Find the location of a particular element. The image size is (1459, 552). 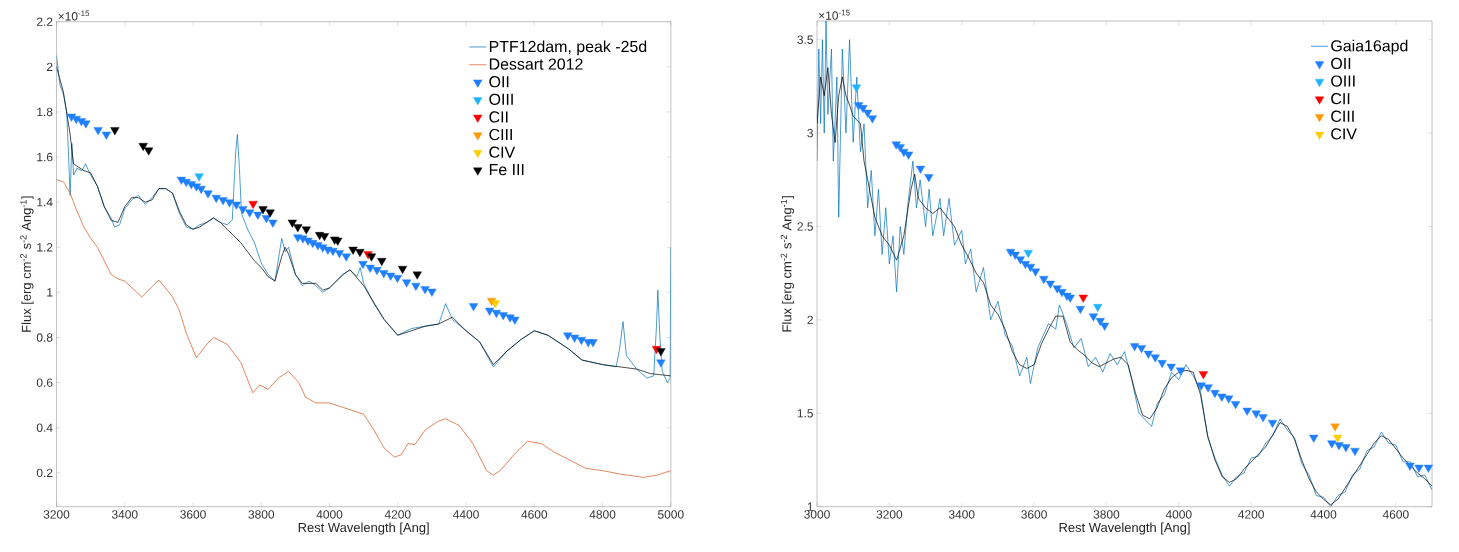

x-tick-label: 4800 is located at coordinates (602, 514).